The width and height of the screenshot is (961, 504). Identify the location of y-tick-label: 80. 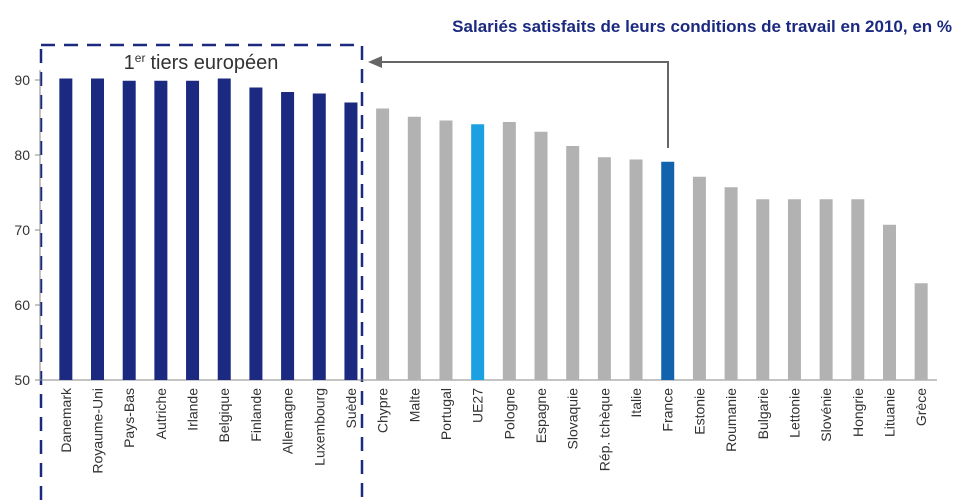
(22, 155).